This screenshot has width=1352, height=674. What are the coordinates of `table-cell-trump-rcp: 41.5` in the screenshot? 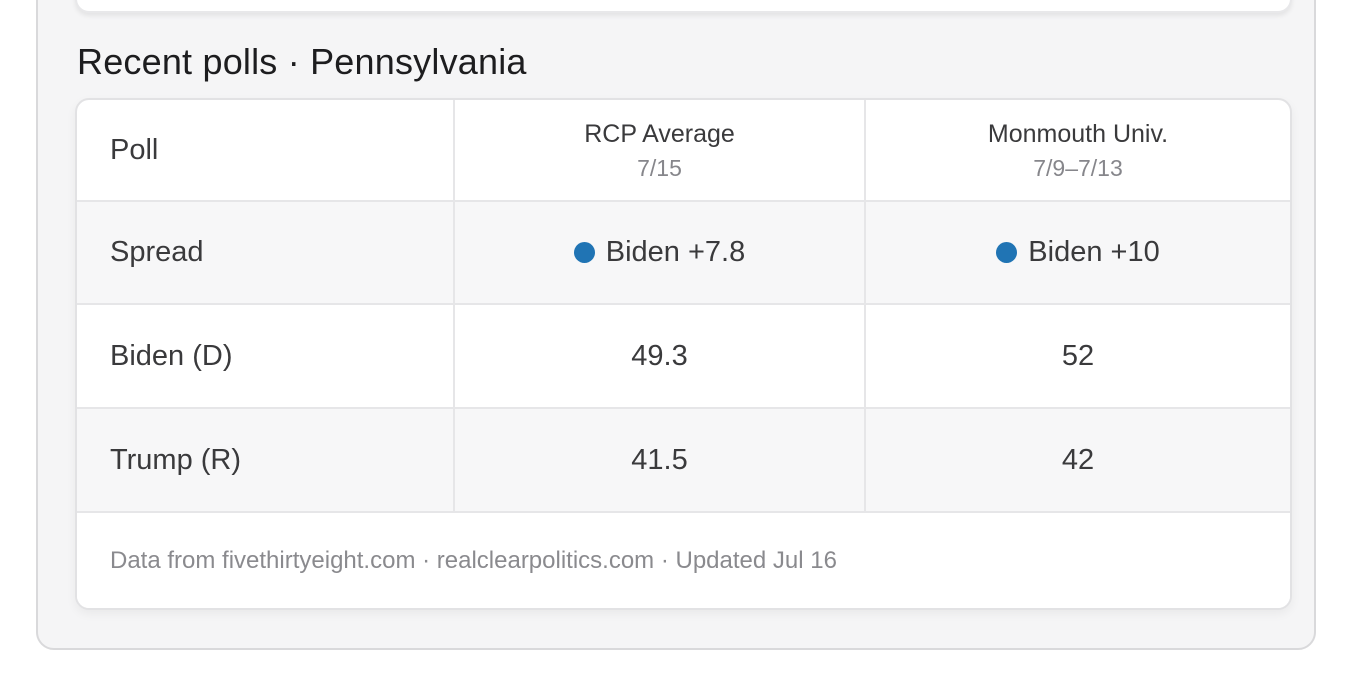 It's located at (658, 459).